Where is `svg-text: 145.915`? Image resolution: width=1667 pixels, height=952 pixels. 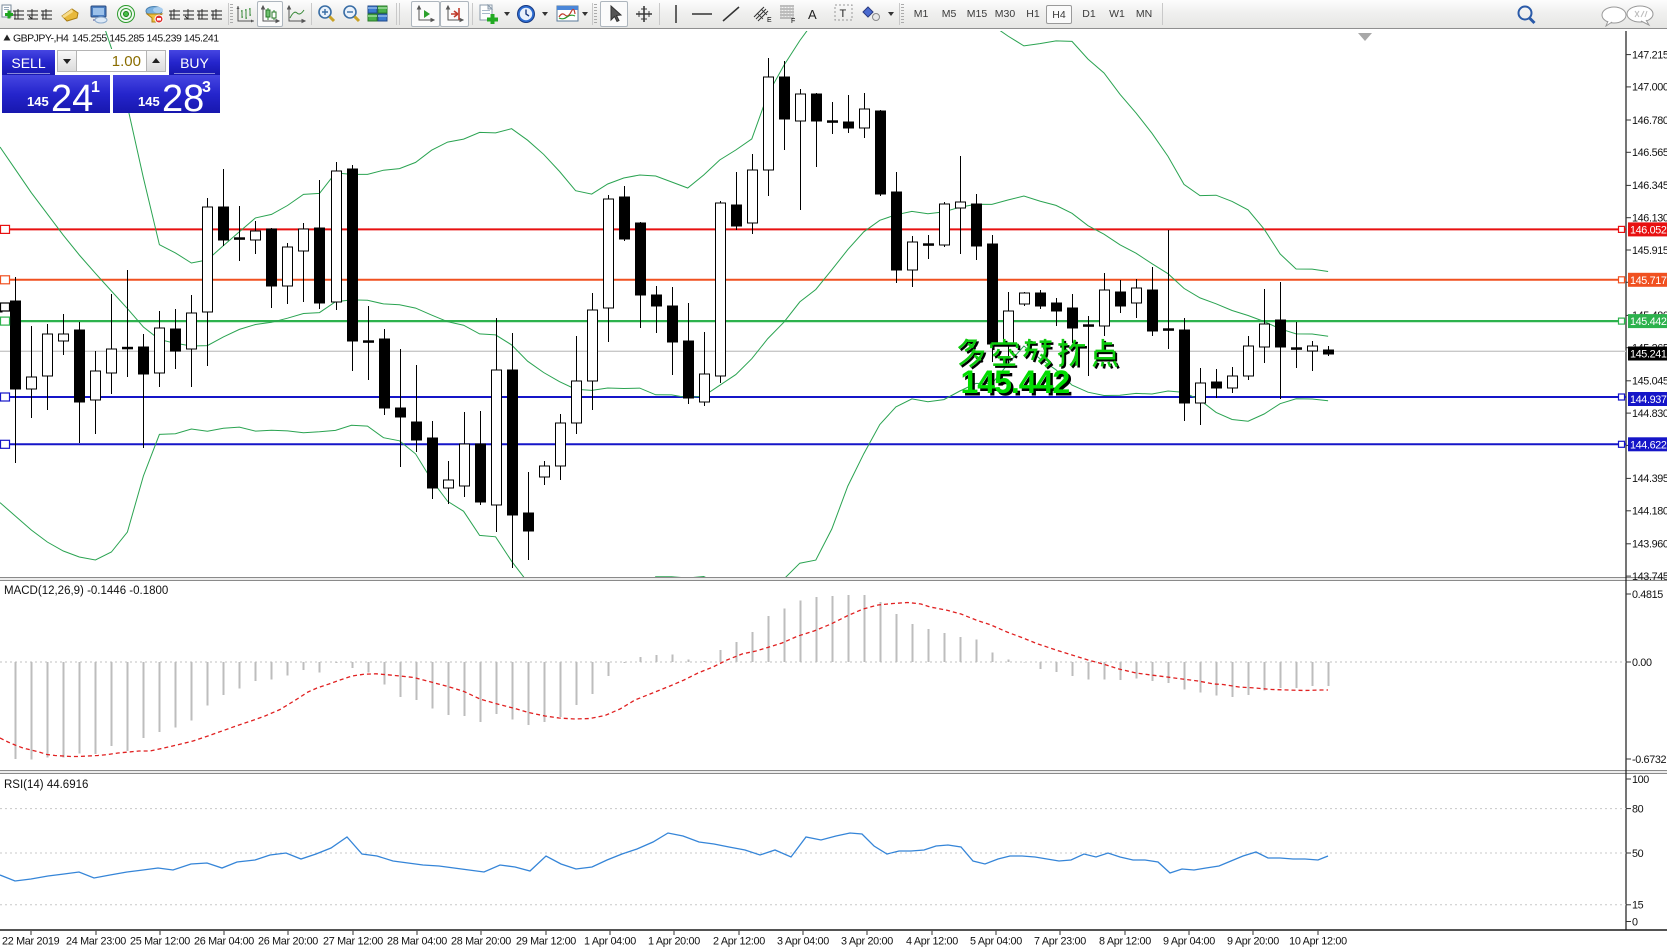
svg-text: 145.915 is located at coordinates (1649, 251).